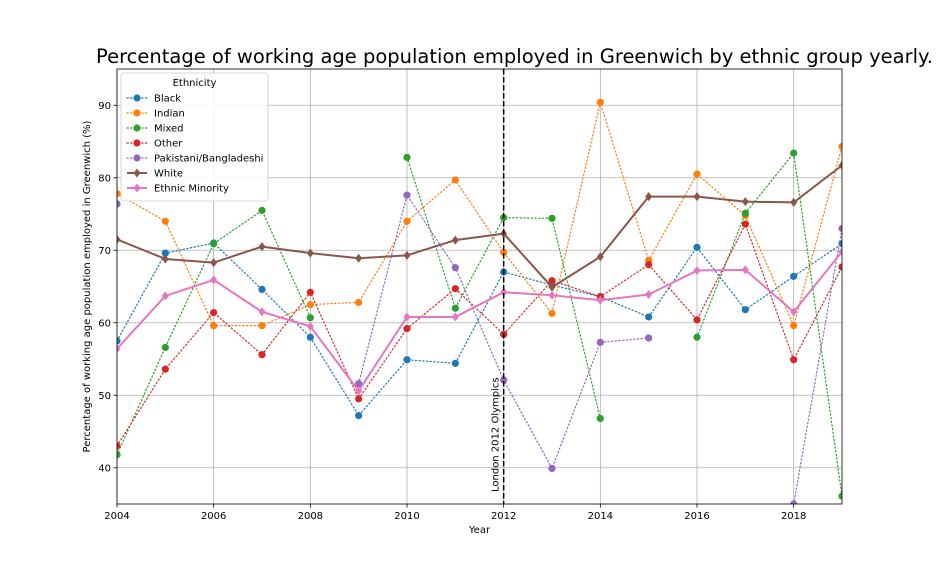 This screenshot has height=576, width=936. What do you see at coordinates (104, 396) in the screenshot?
I see `y-tick-label: 50` at bounding box center [104, 396].